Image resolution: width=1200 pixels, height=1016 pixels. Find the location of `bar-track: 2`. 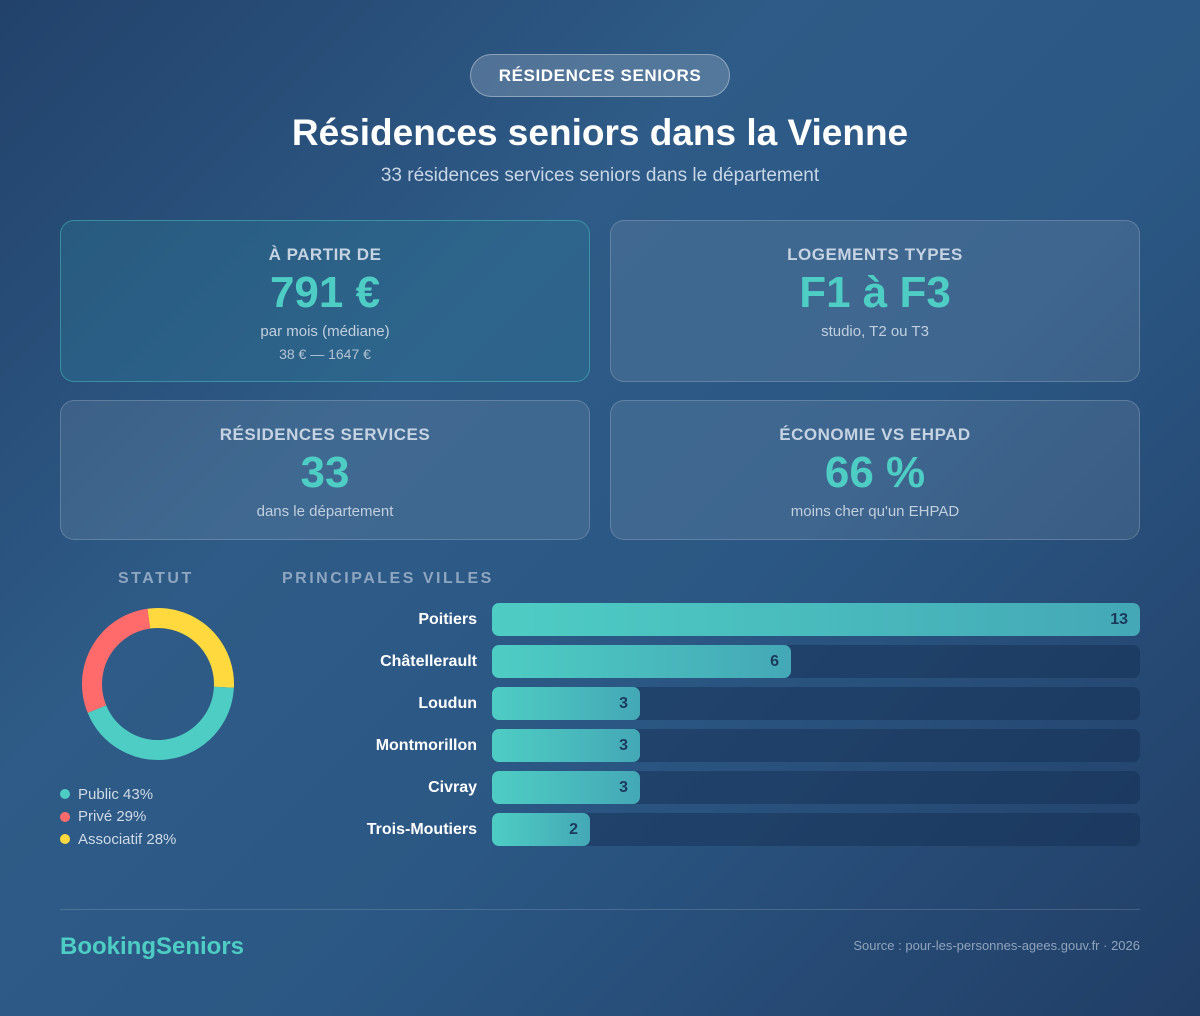

bar-track: 2 is located at coordinates (816, 829).